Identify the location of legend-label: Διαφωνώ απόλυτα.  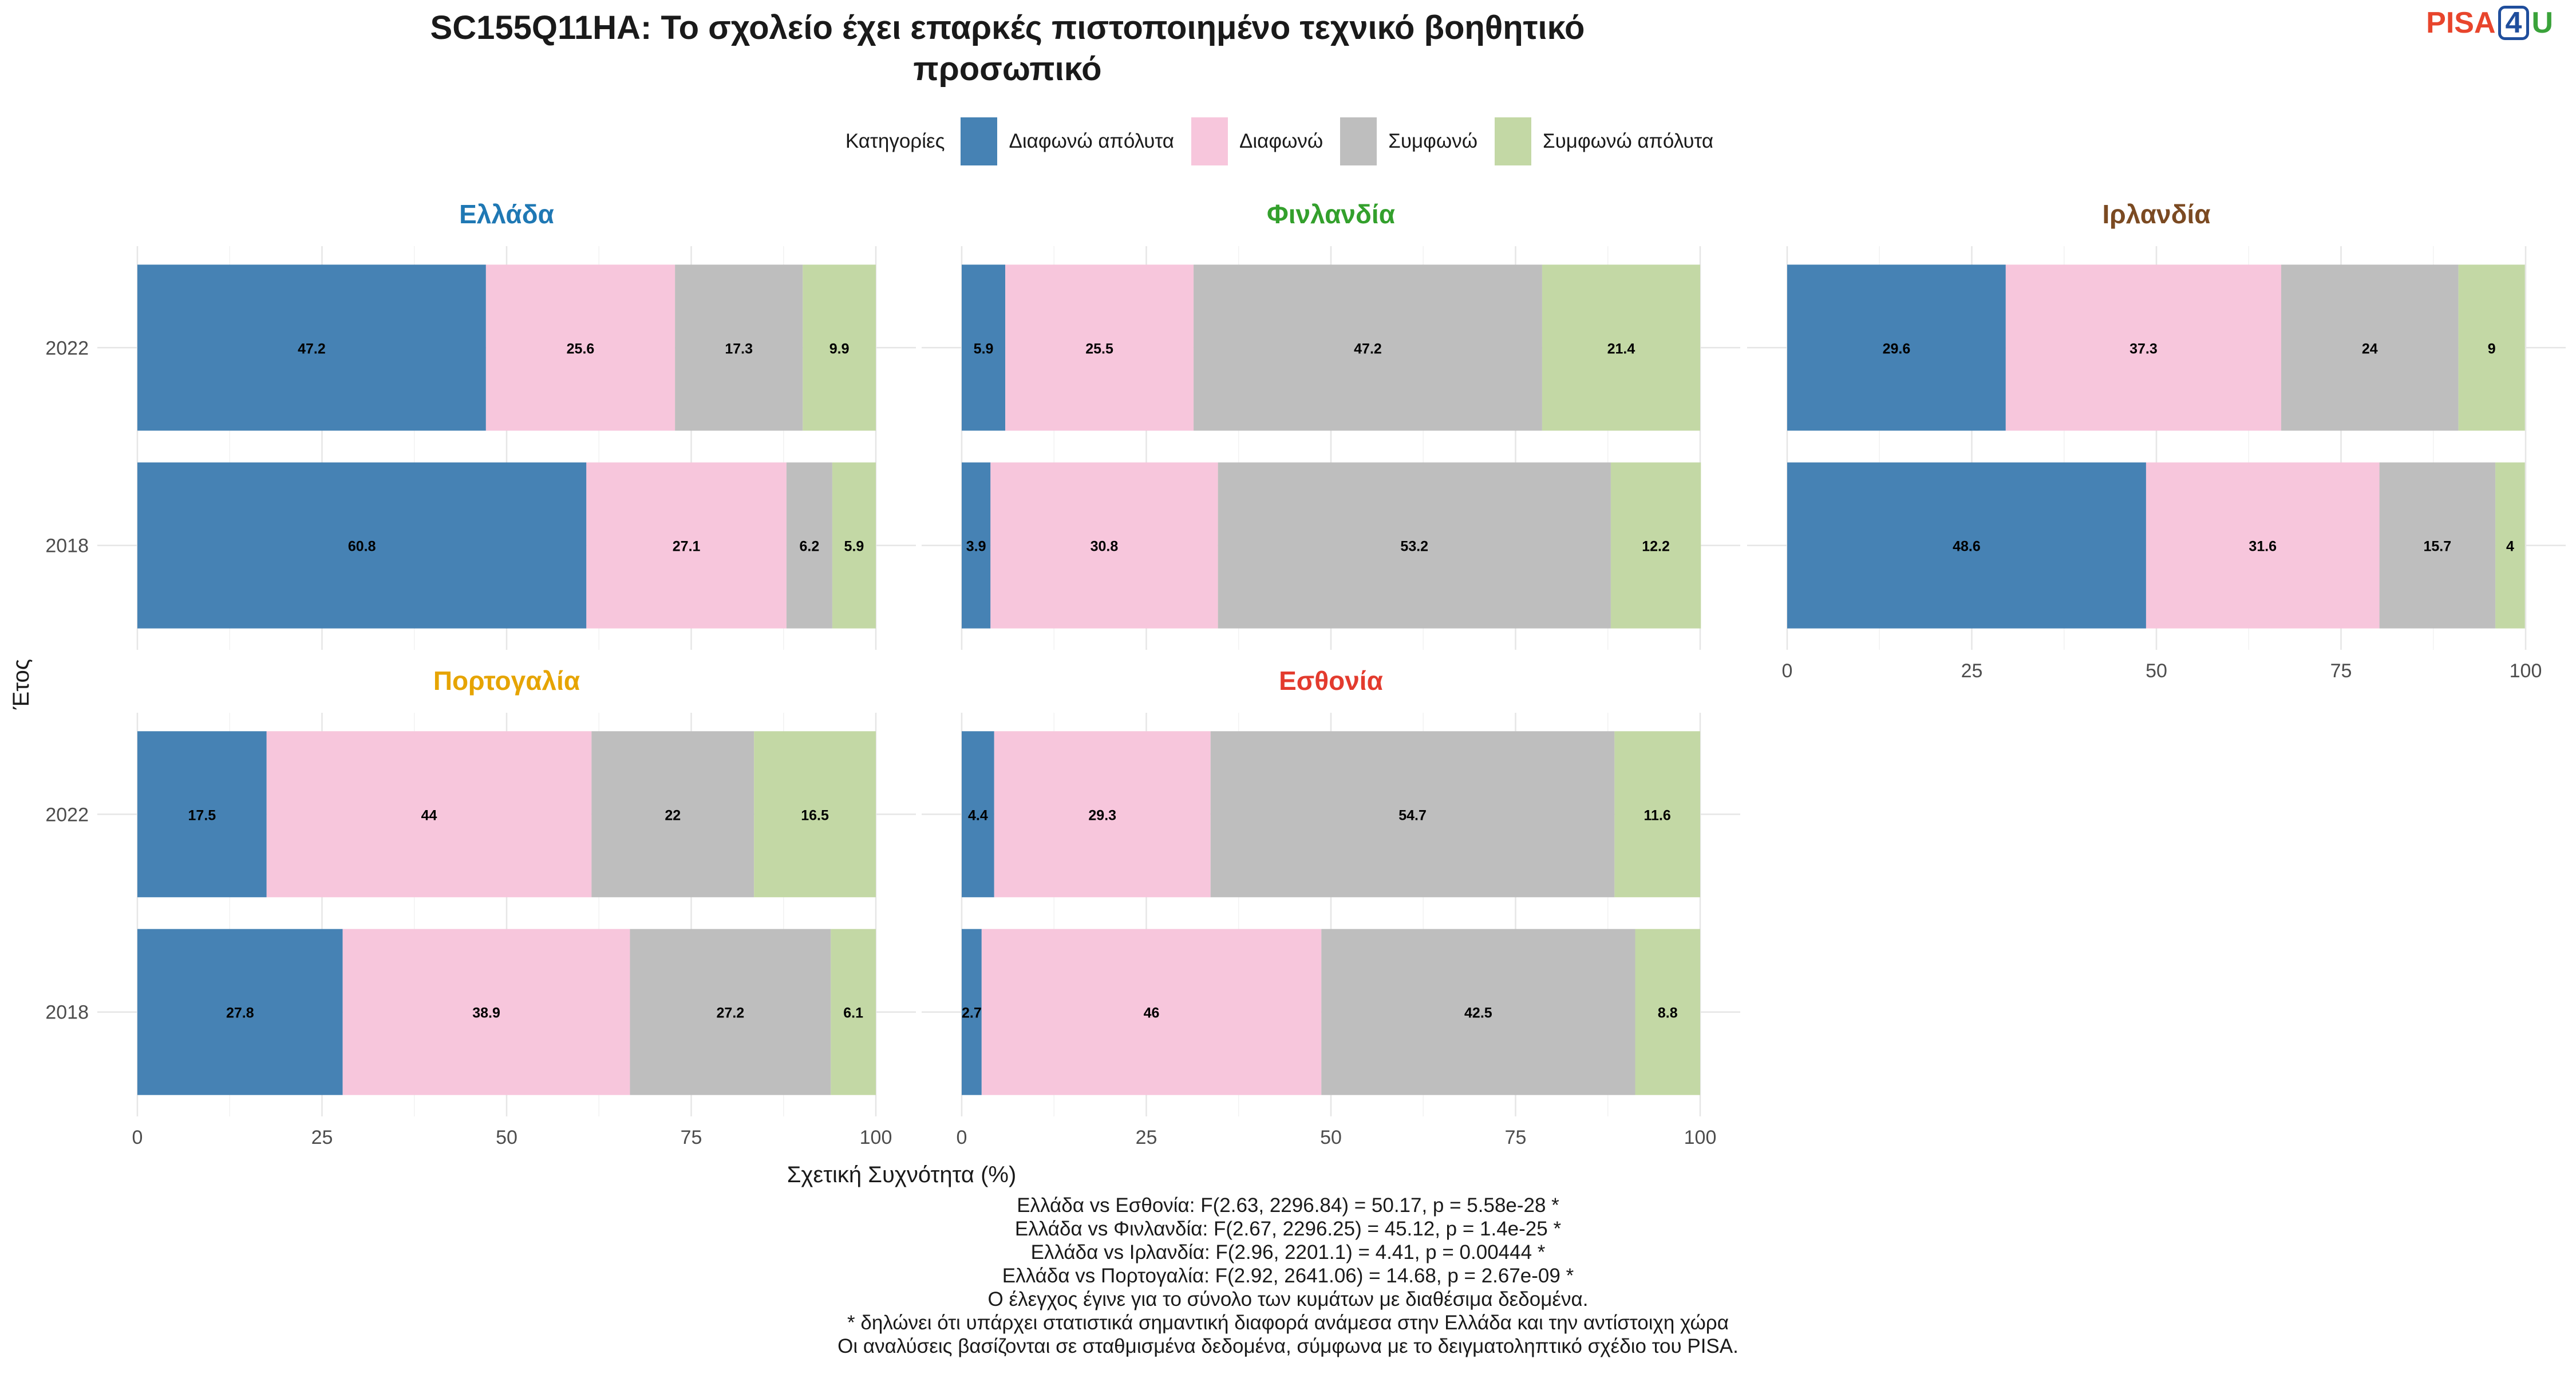
(1091, 141).